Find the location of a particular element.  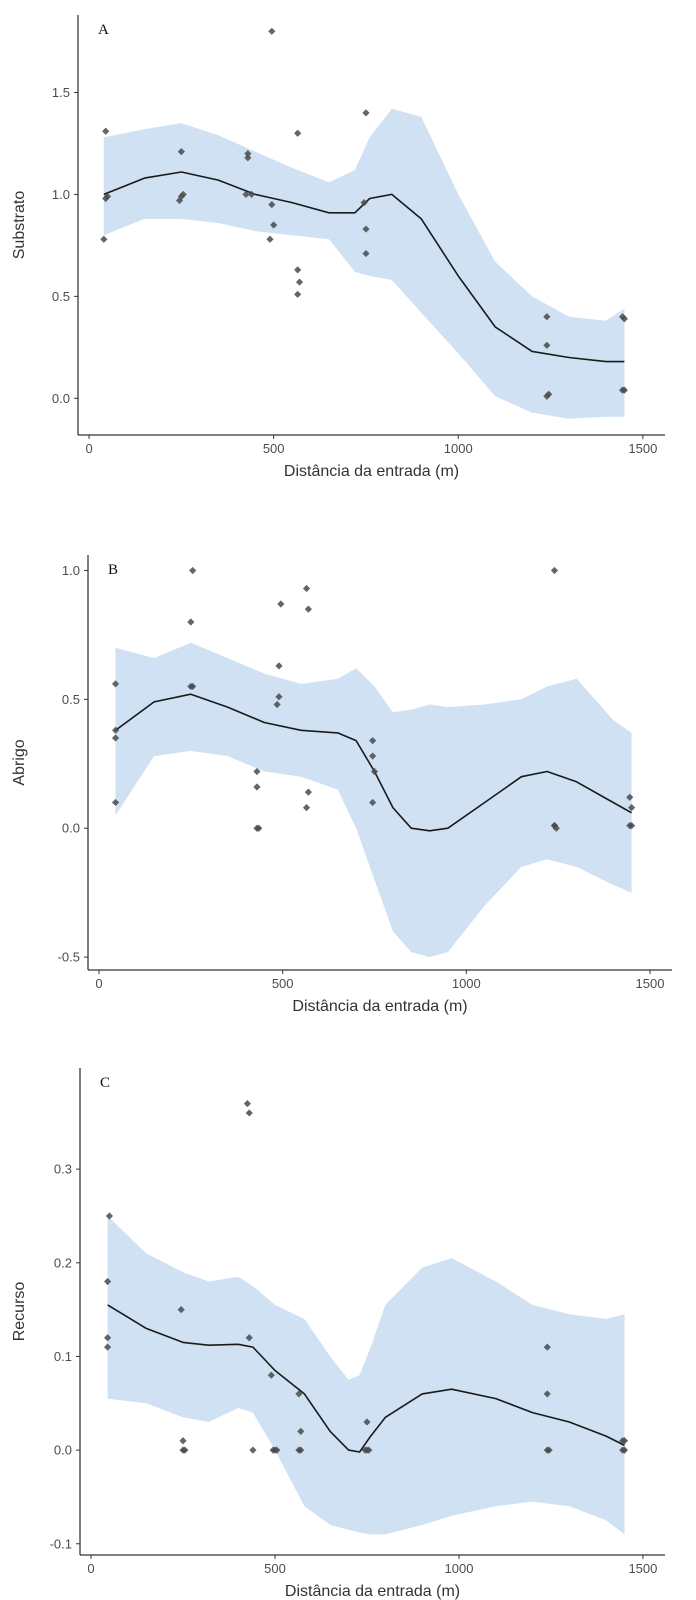

panel-label-a: A is located at coordinates (103, 30).